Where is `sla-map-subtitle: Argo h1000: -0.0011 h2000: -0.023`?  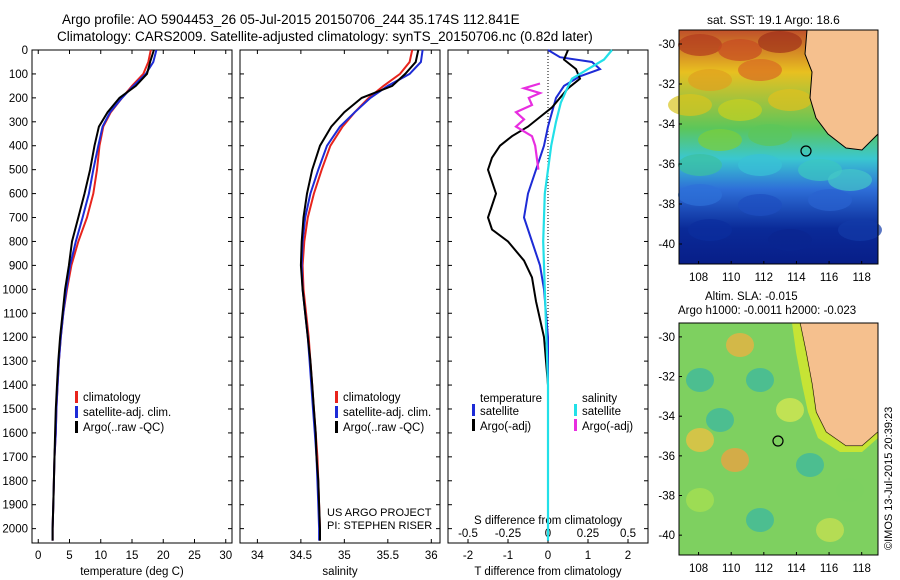
sla-map-subtitle: Argo h1000: -0.0011 h2000: -0.023 is located at coordinates (767, 311).